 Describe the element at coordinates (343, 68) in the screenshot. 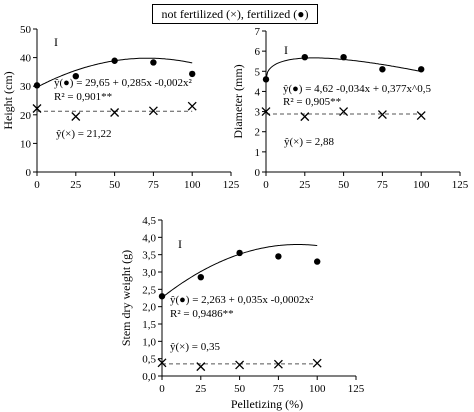

I see `fit-curve-fertilized` at that location.